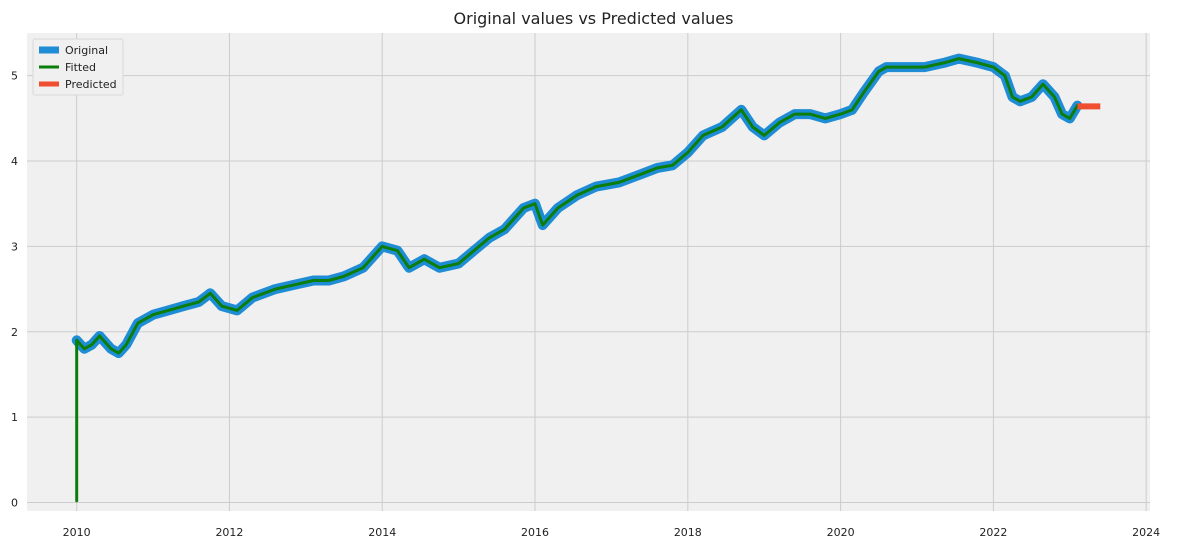 The image size is (1187, 557). Describe the element at coordinates (993, 532) in the screenshot. I see `x-tick-label: 2022` at that location.